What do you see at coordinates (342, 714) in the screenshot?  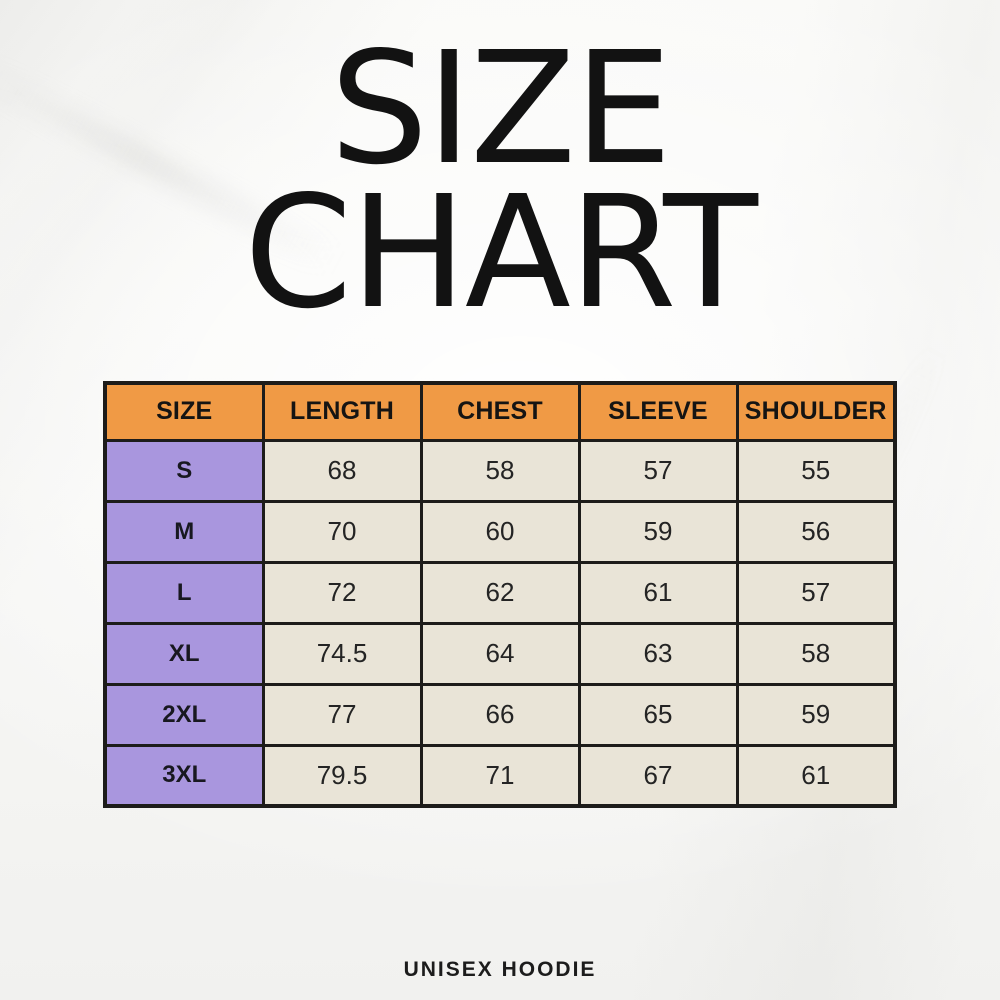 I see `value-cell: 77` at bounding box center [342, 714].